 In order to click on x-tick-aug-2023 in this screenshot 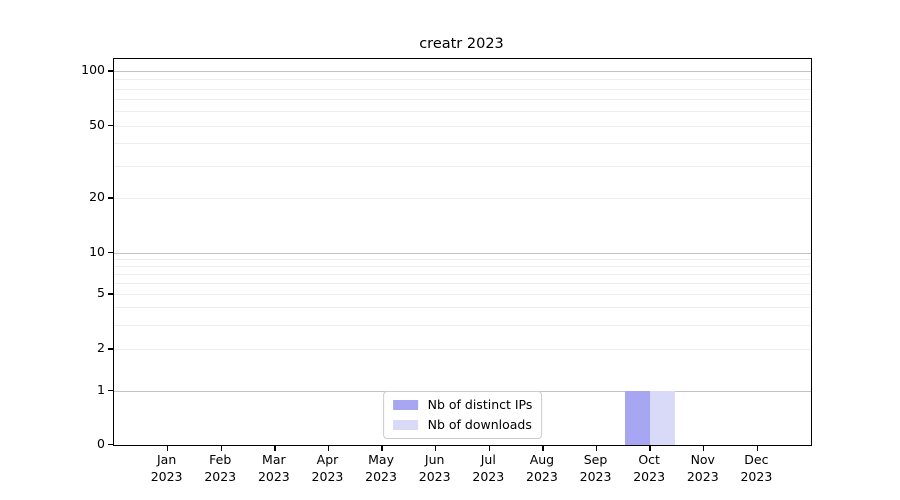, I will do `click(543, 448)`.